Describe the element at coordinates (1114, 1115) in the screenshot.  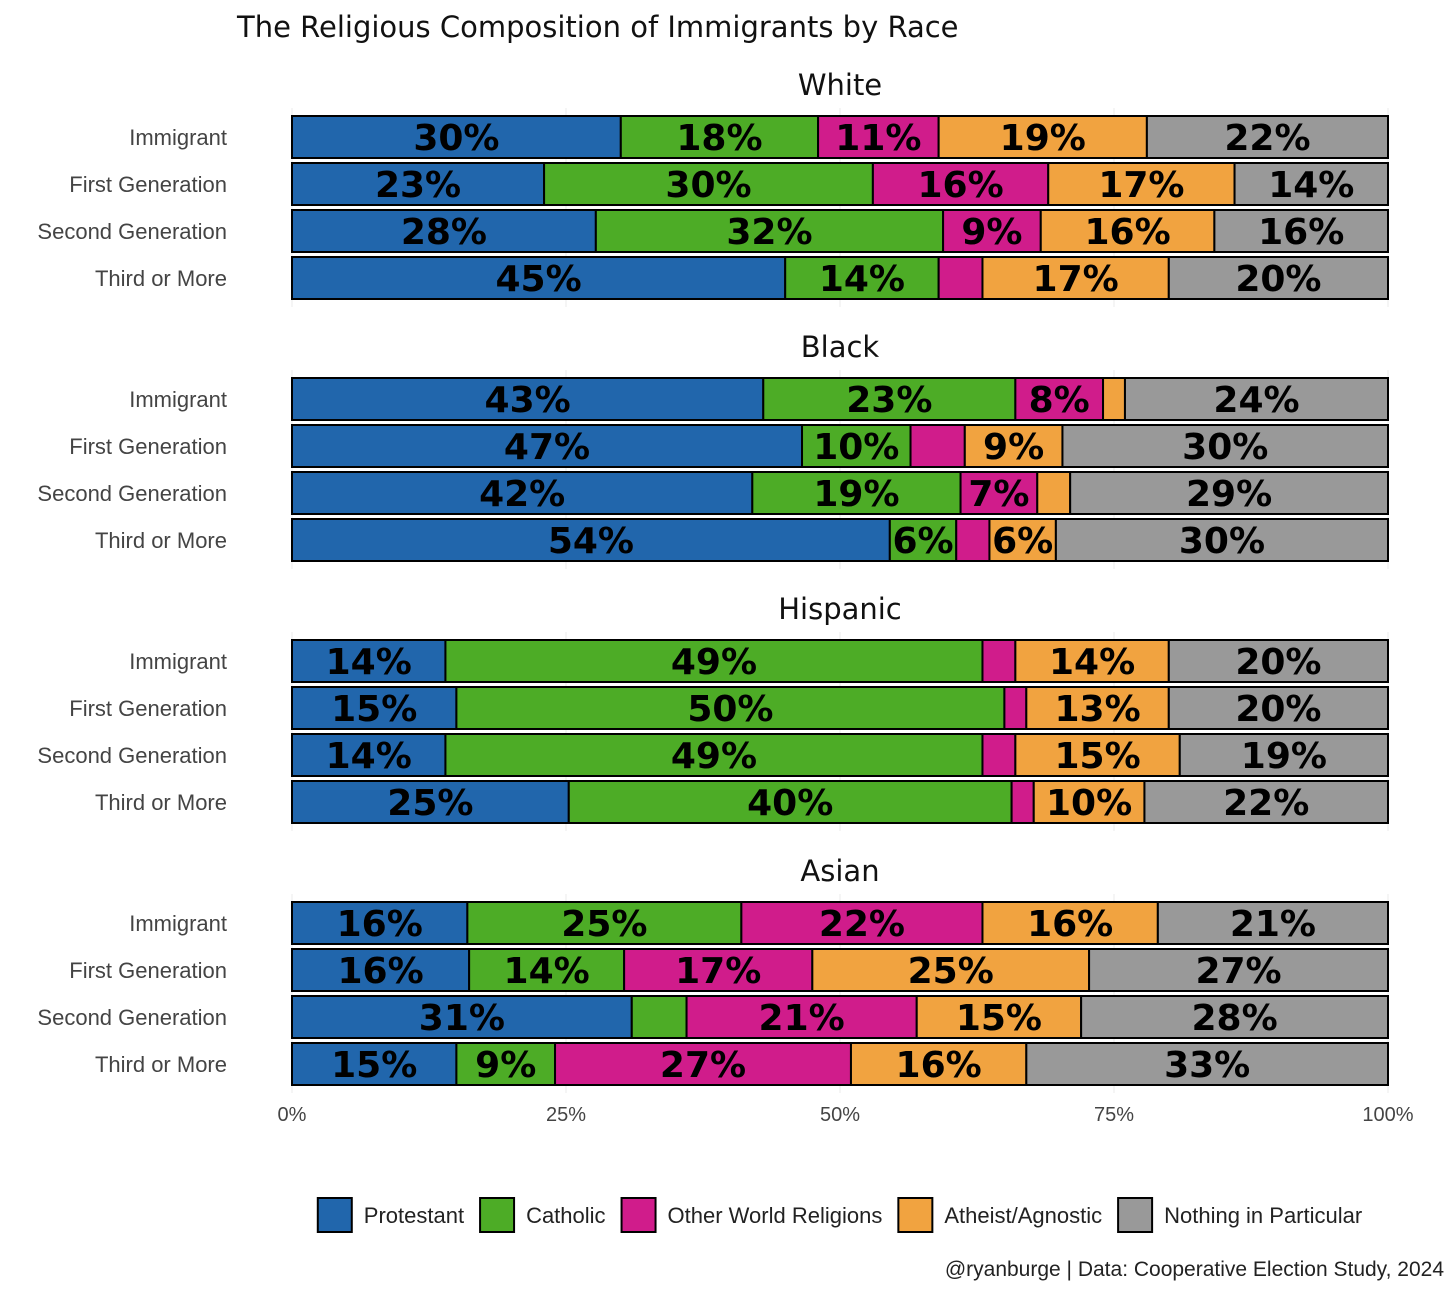
I see `x-tick-label: 75%` at that location.